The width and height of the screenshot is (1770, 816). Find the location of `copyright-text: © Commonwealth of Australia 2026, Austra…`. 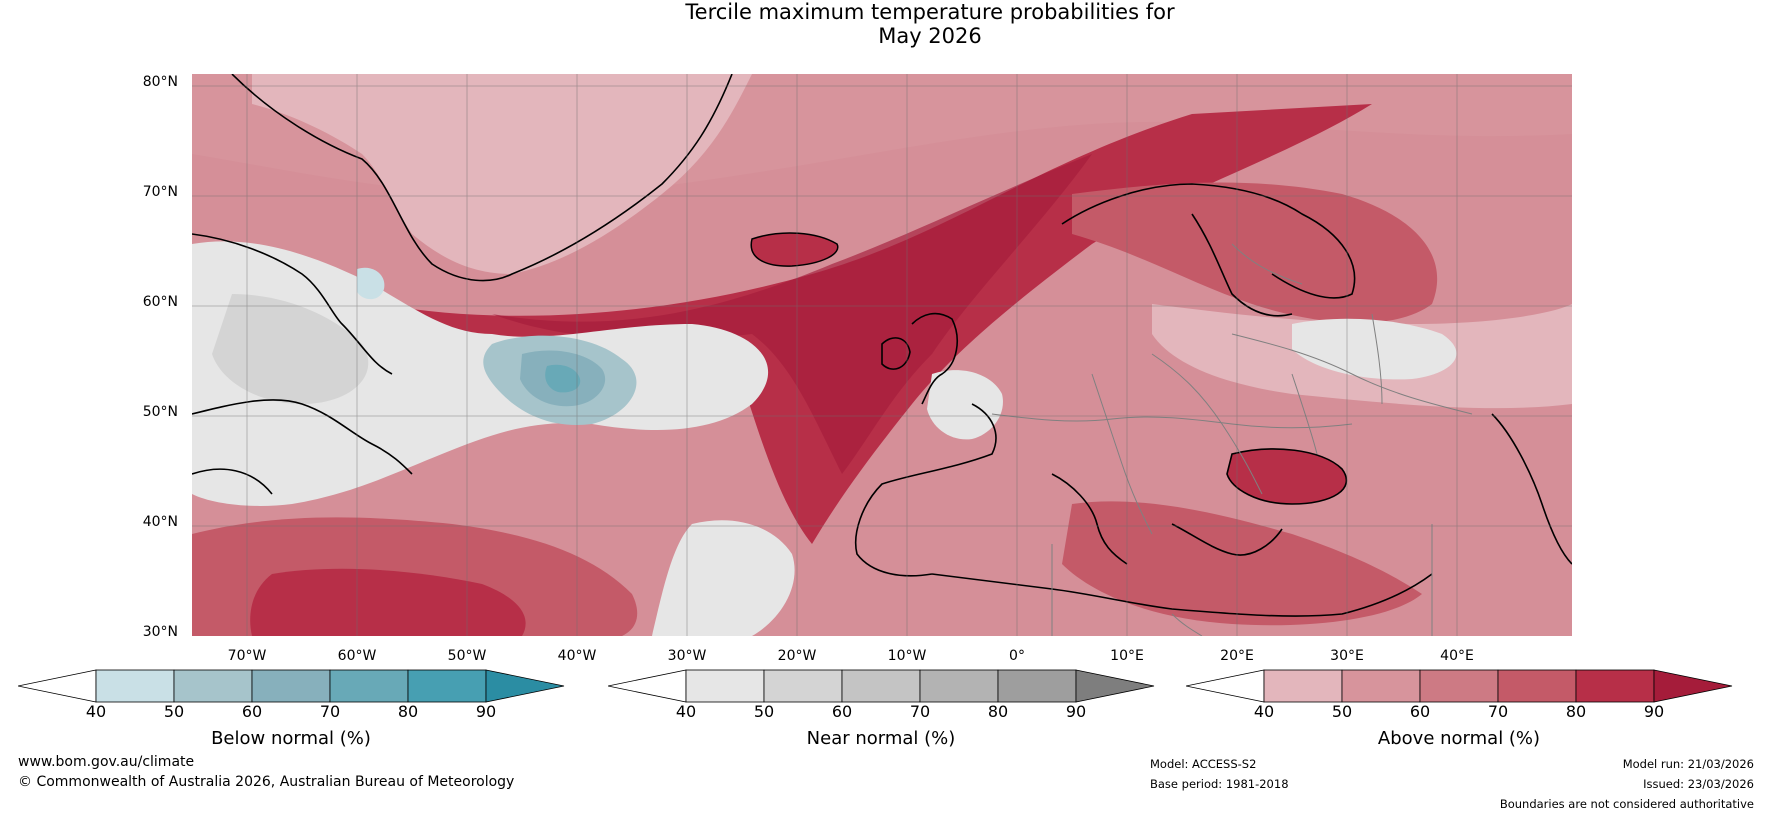

copyright-text: © Commonwealth of Australia 2026, Austra… is located at coordinates (266, 782).